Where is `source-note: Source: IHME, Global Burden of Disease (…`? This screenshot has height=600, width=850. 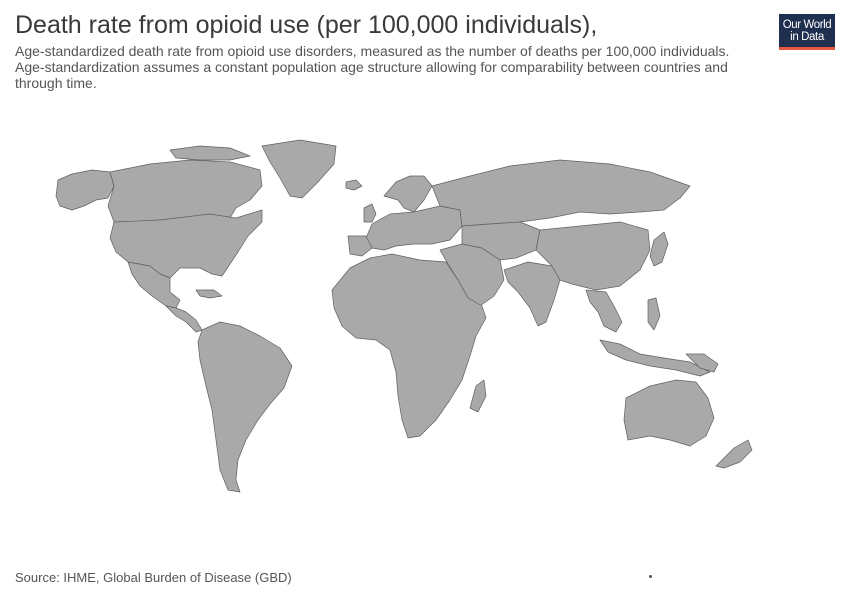 source-note: Source: IHME, Global Burden of Disease (… is located at coordinates (153, 577).